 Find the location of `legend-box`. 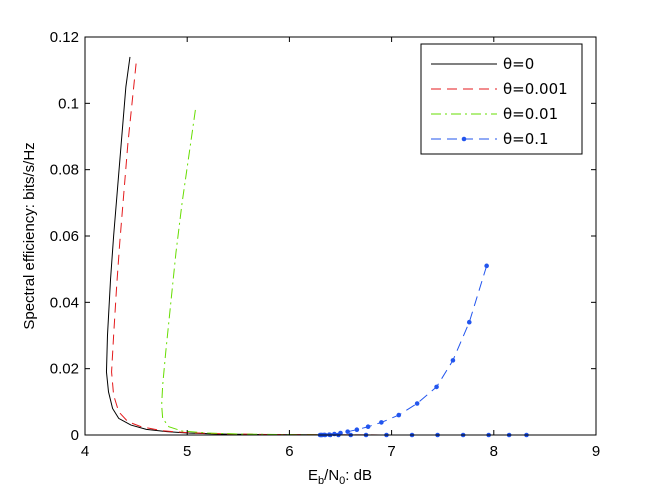

legend-box is located at coordinates (501, 99).